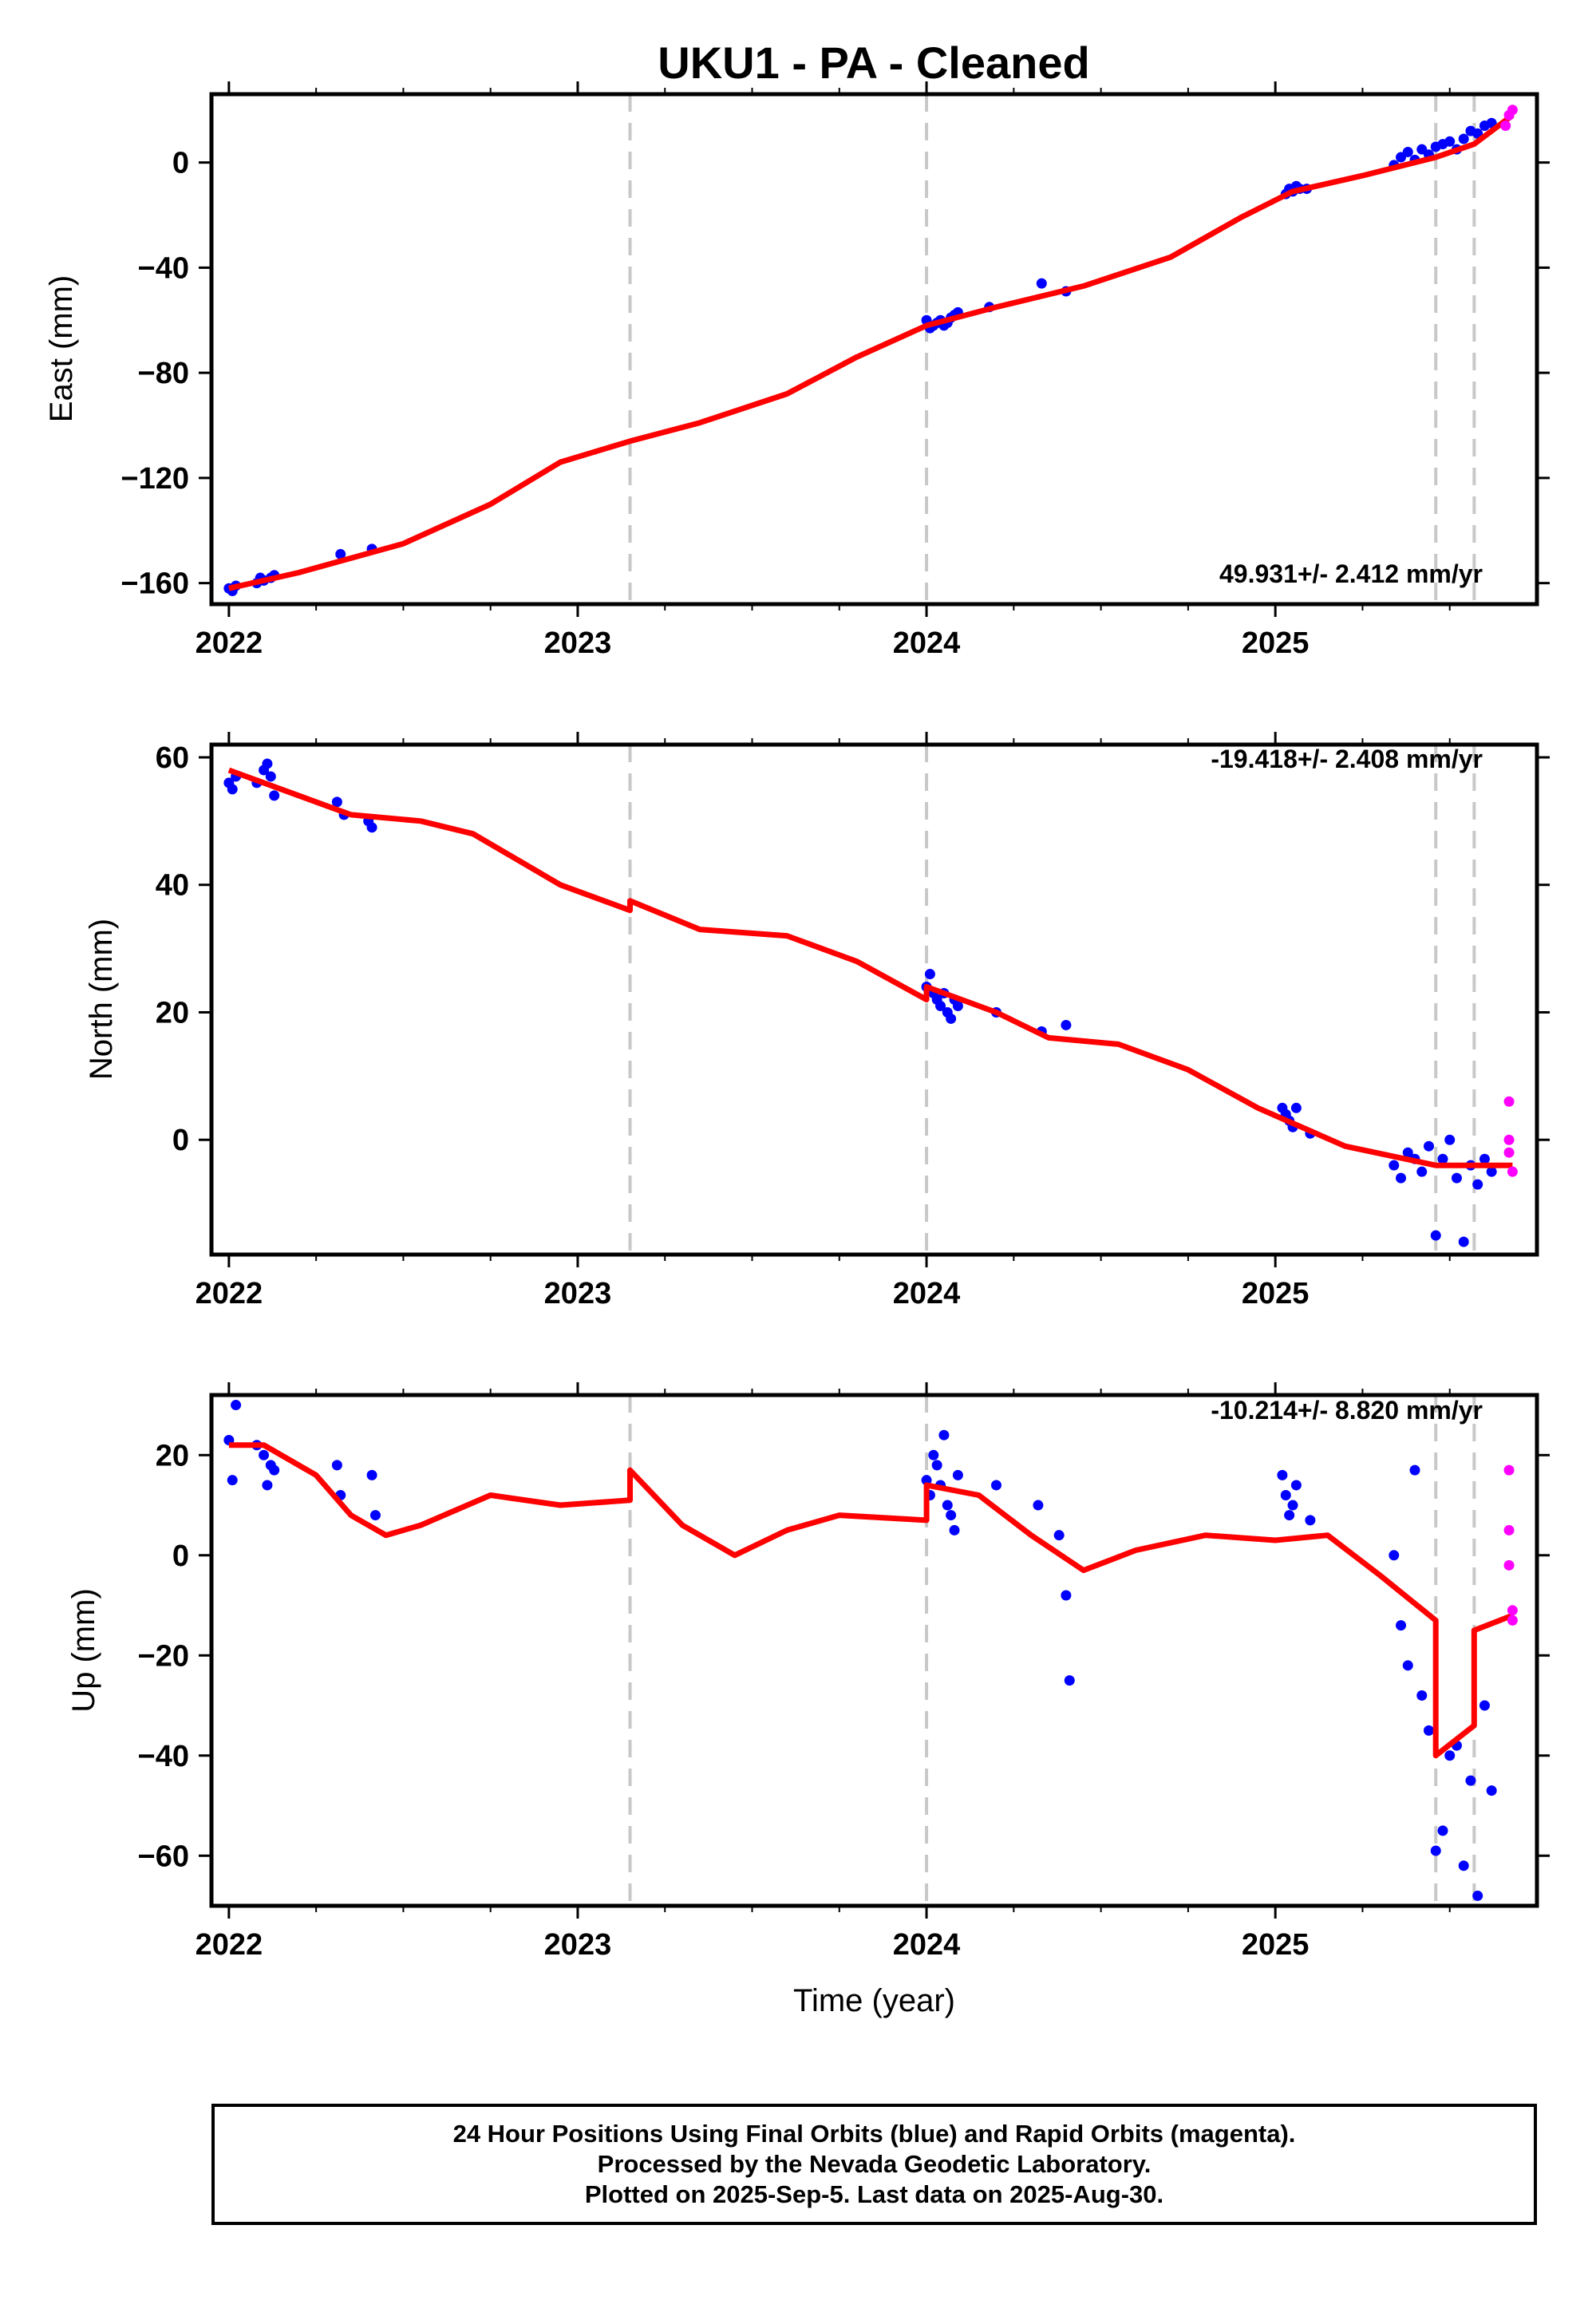 The width and height of the screenshot is (1596, 2316). Describe the element at coordinates (1347, 759) in the screenshot. I see `rate-annotation: -19.418+/- 2.408 mm/yr` at that location.